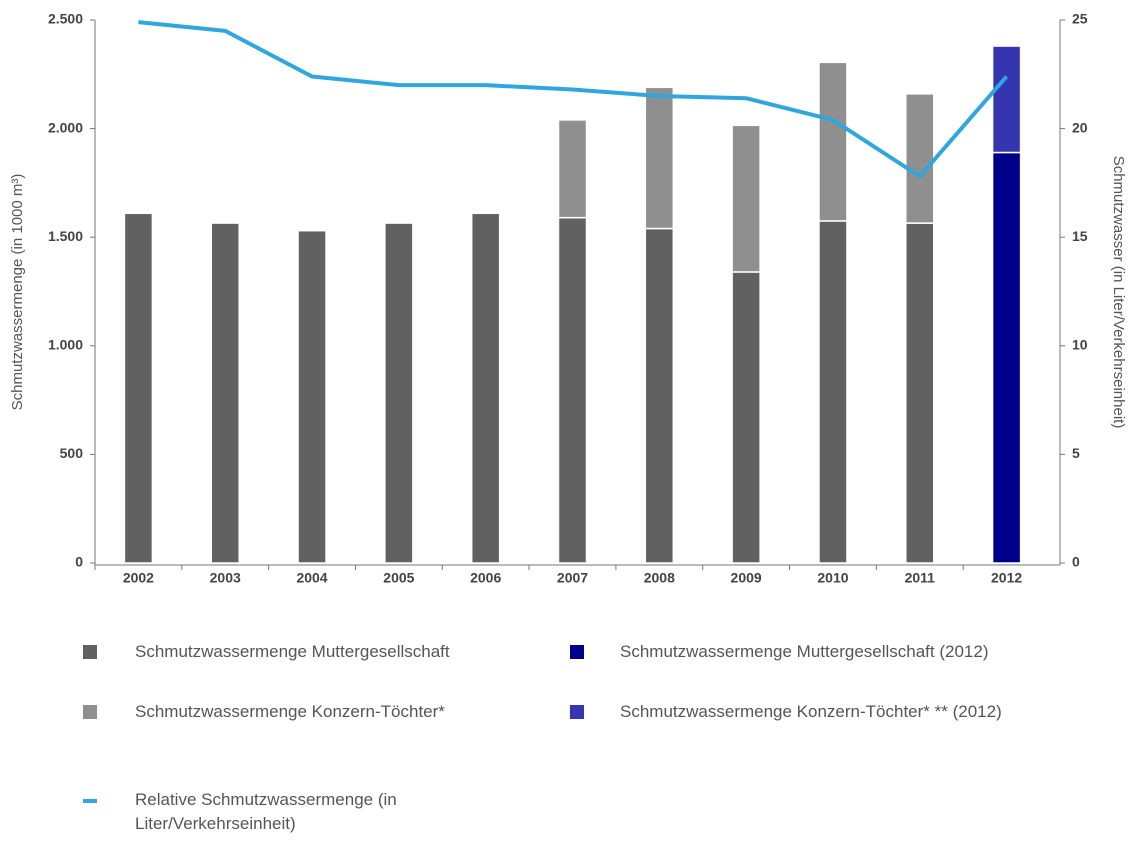 The width and height of the screenshot is (1135, 852). What do you see at coordinates (1118, 292) in the screenshot?
I see `y2-axis-title: Schmutzwasser (in Liter/Verkehrseinheit)` at bounding box center [1118, 292].